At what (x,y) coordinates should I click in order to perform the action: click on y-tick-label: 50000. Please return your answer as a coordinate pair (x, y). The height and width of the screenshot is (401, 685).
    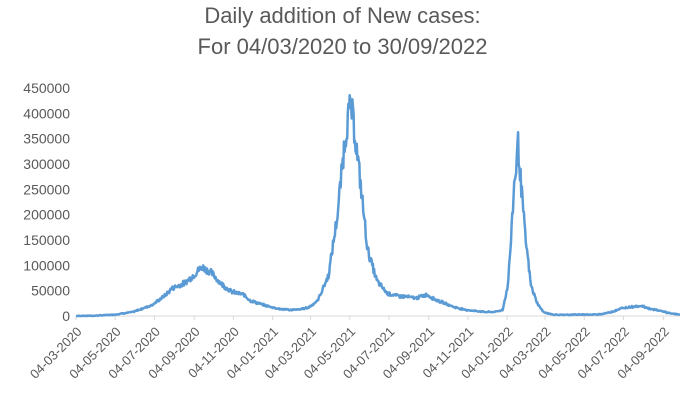
    Looking at the image, I should click on (50, 291).